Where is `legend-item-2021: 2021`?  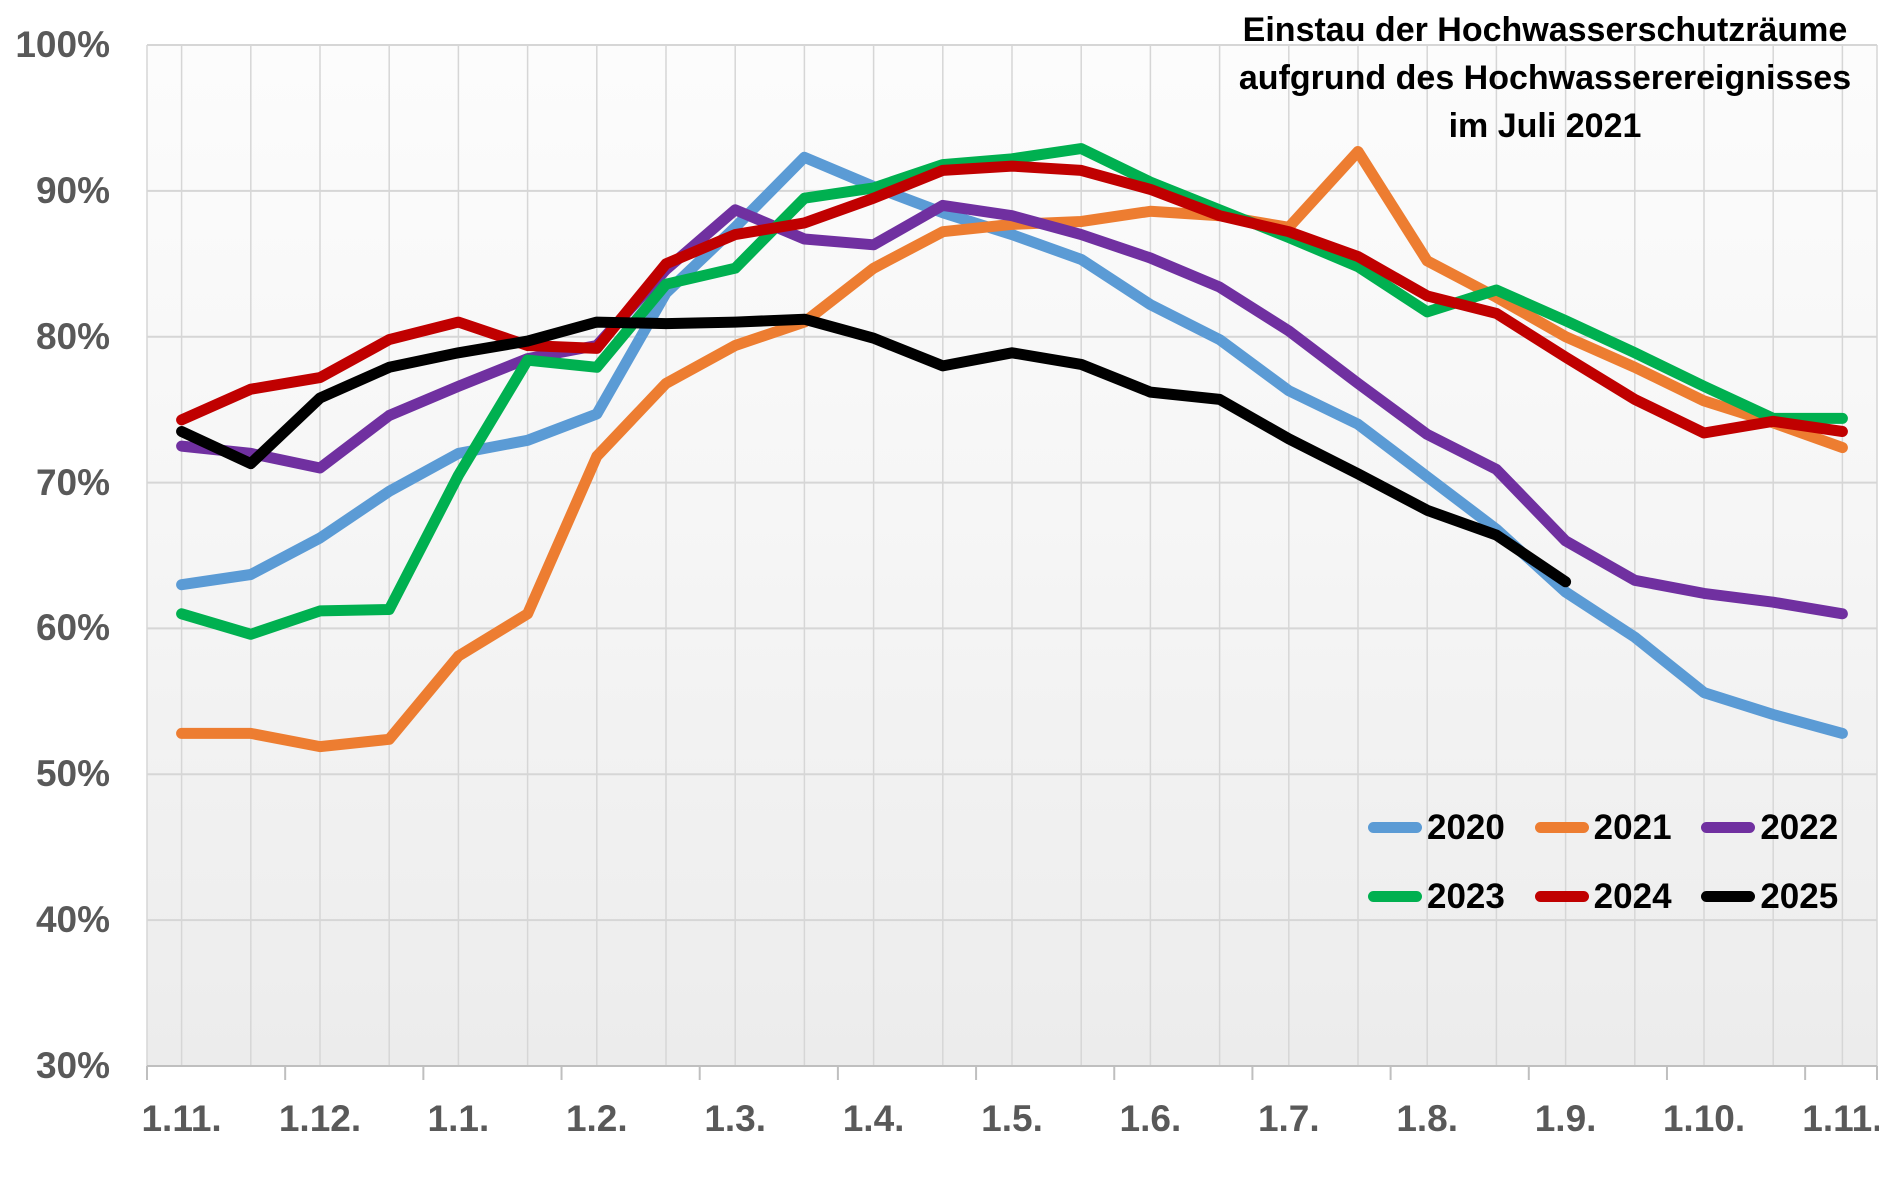 legend-item-2021: 2021 is located at coordinates (1618, 827).